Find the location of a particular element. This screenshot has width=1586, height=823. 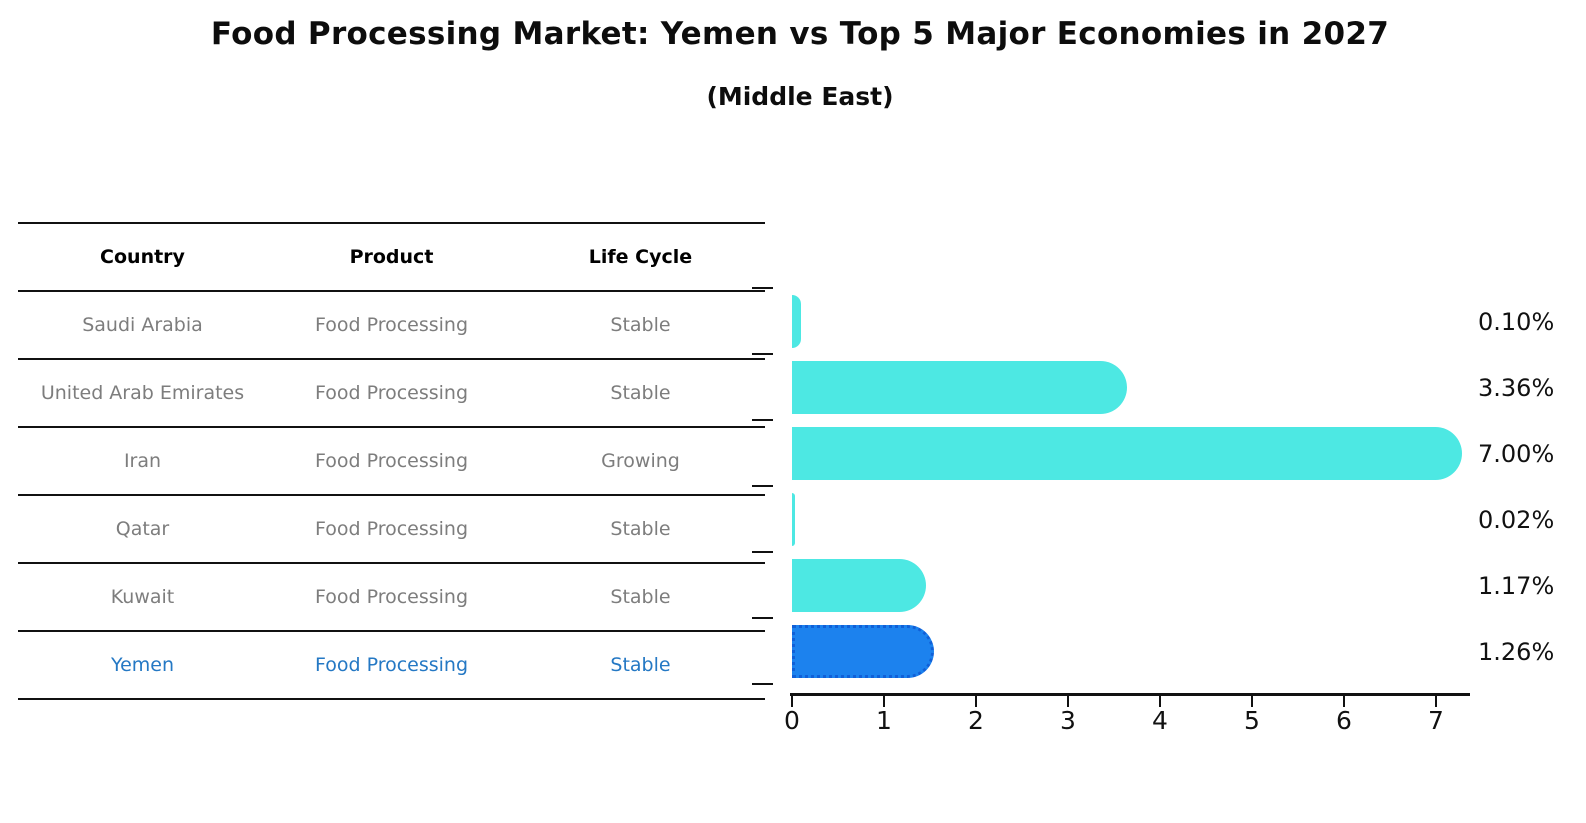

value-label: 7.00% is located at coordinates (1516, 454).